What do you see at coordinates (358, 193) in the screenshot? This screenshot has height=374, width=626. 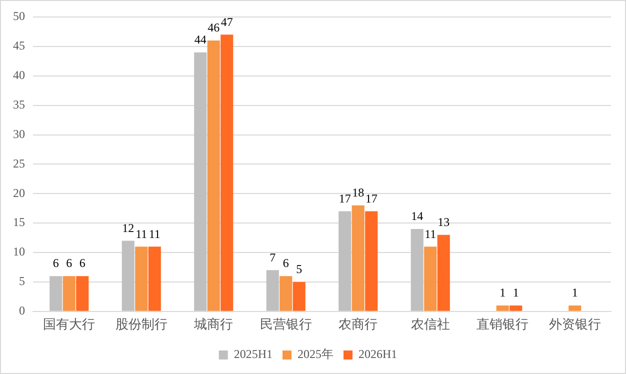 I see `data-label: 18` at bounding box center [358, 193].